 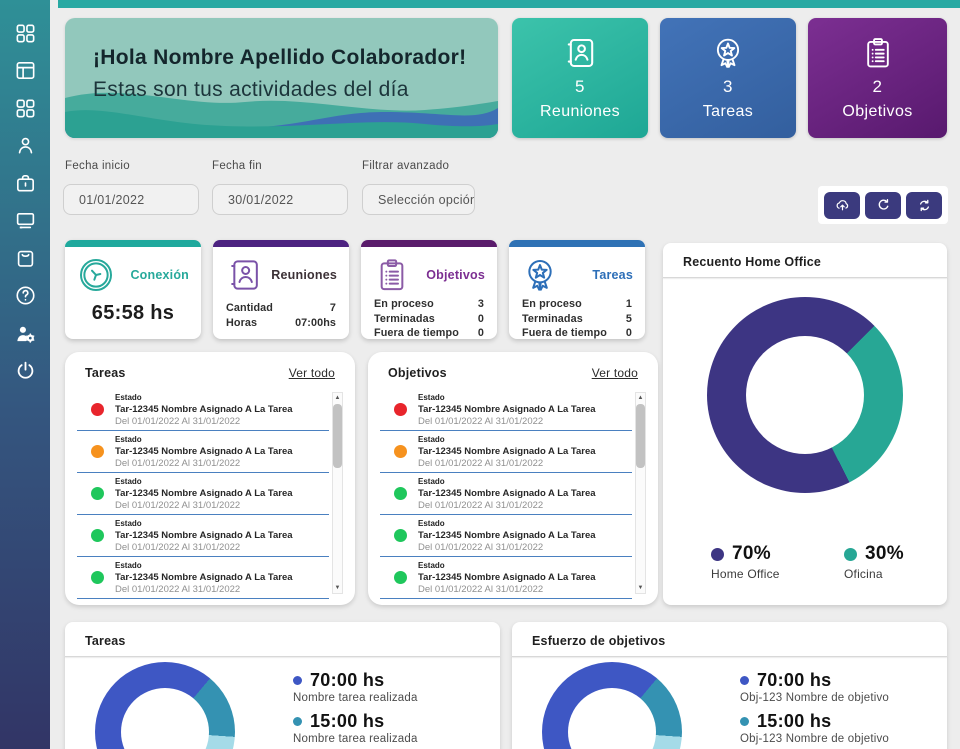 I want to click on user-settings-icon, so click(x=25, y=333).